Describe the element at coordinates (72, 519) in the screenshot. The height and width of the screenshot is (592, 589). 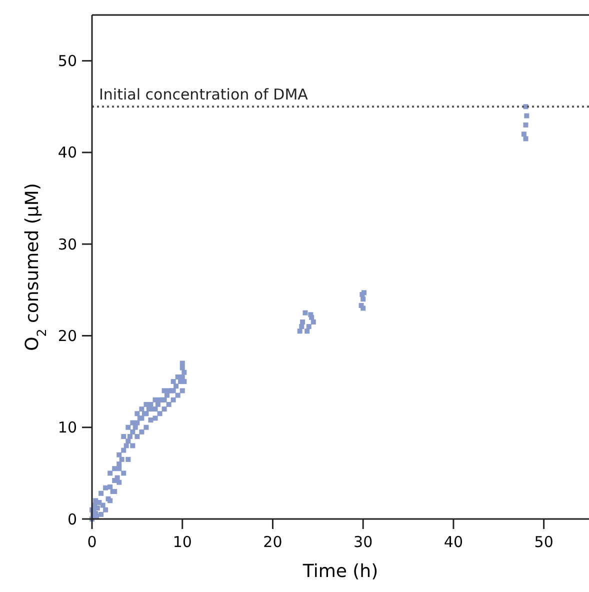
I see `y-tick-label: 0` at that location.